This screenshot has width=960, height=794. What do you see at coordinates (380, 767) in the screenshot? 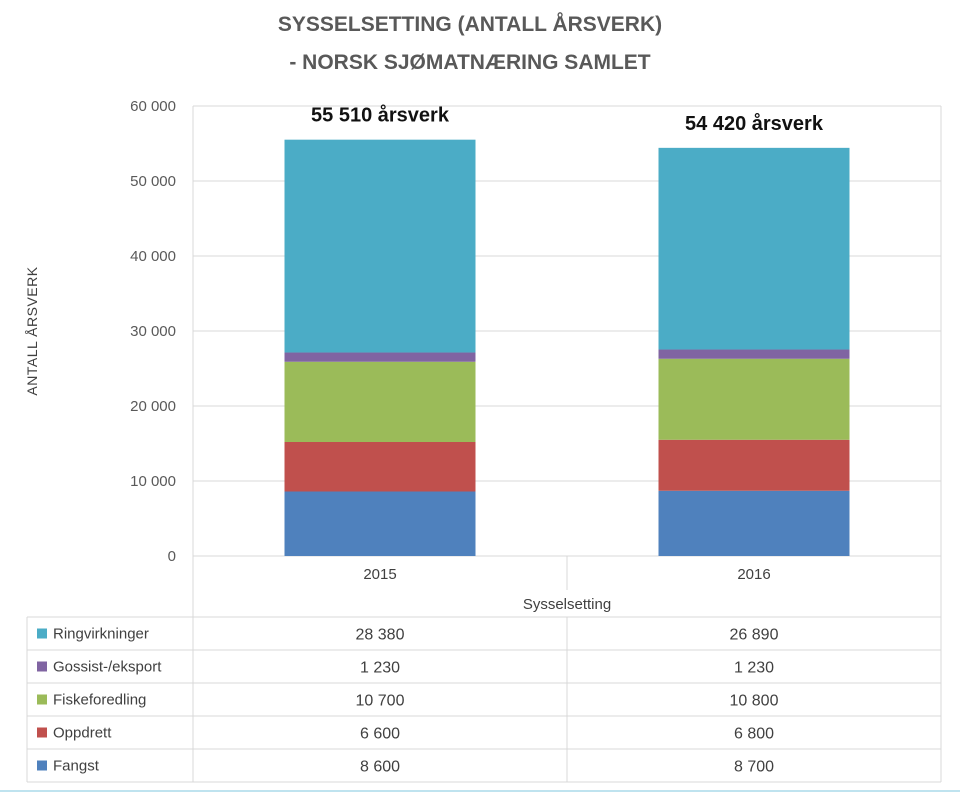
I see `table-cell: 8 600` at bounding box center [380, 767].